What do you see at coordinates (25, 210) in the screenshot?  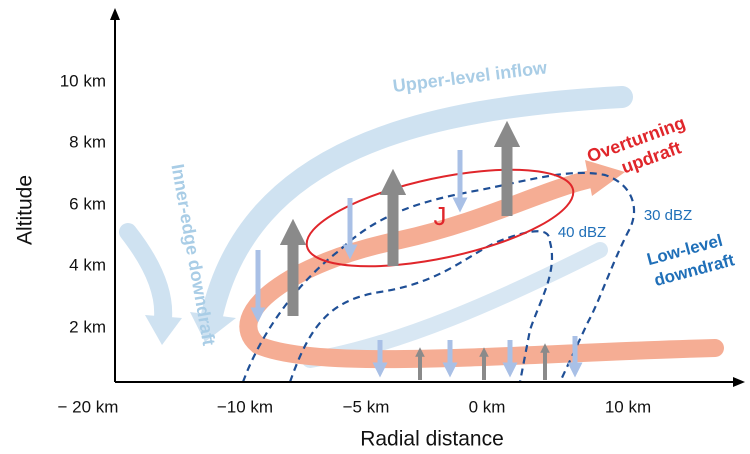 I see `y-axis-label: Altitude` at bounding box center [25, 210].